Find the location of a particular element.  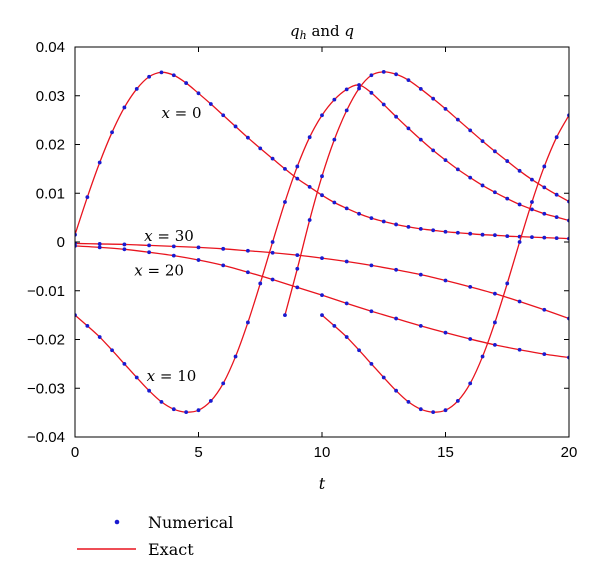

curve-label-eq-2: = 20 is located at coordinates (163, 270).